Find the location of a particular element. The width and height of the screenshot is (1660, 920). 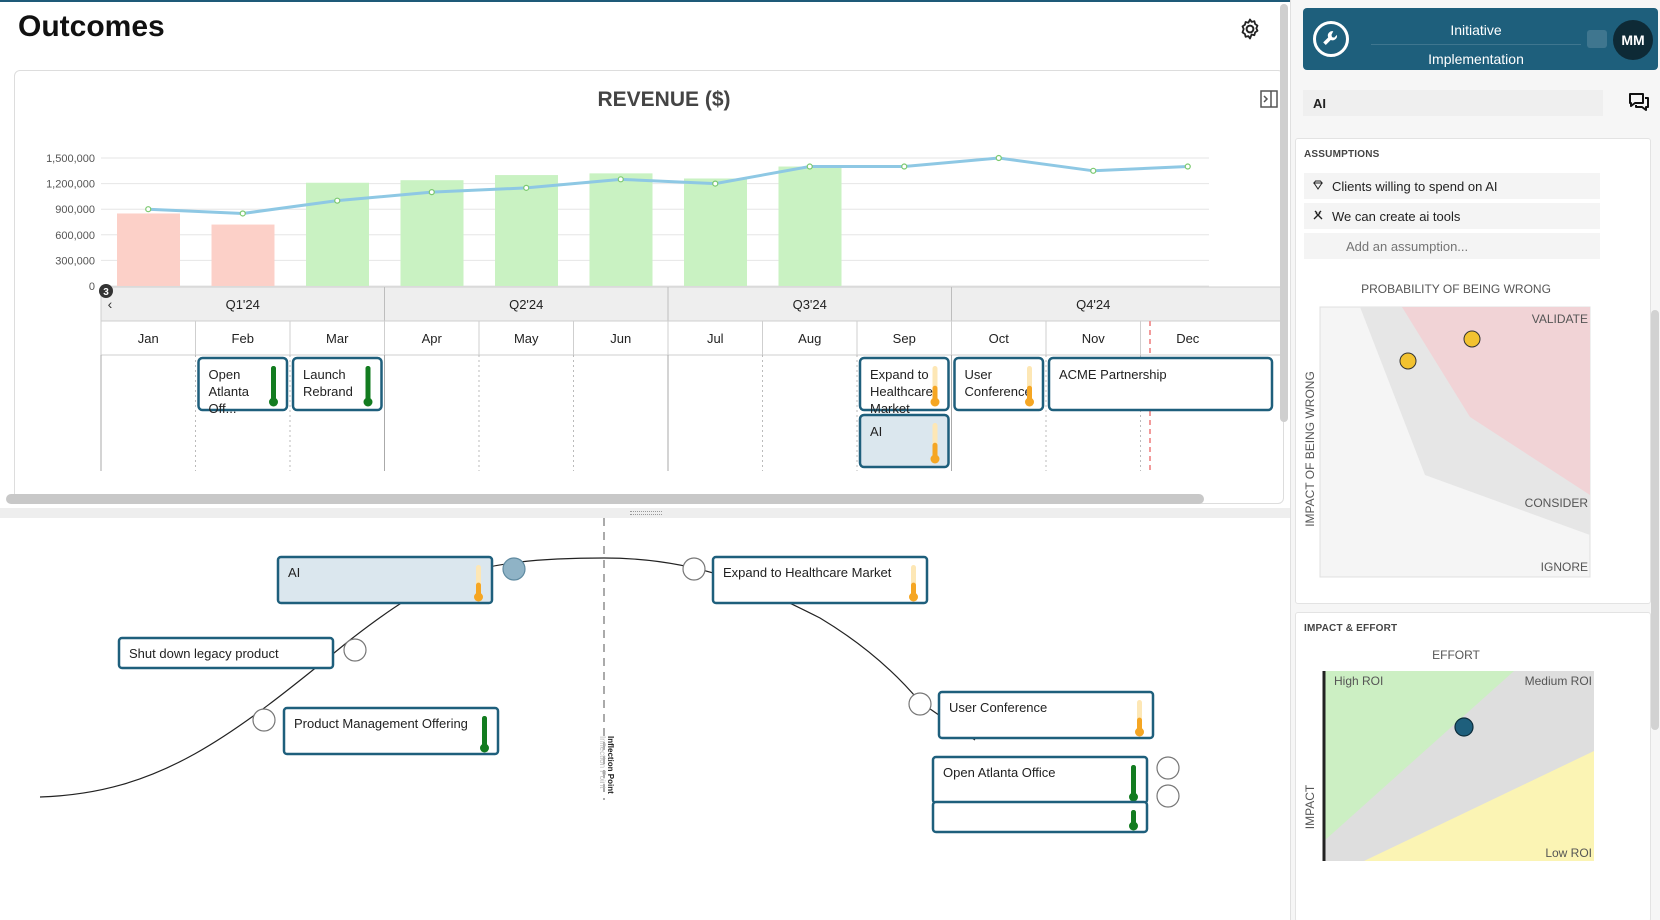

curve-node-label: Expand to Healthcare Market is located at coordinates (807, 572).